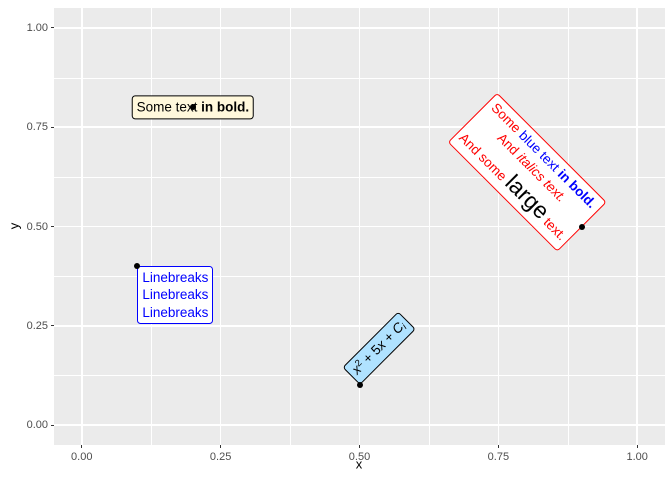  Describe the element at coordinates (14, 226) in the screenshot. I see `y-axis-title: y` at that location.